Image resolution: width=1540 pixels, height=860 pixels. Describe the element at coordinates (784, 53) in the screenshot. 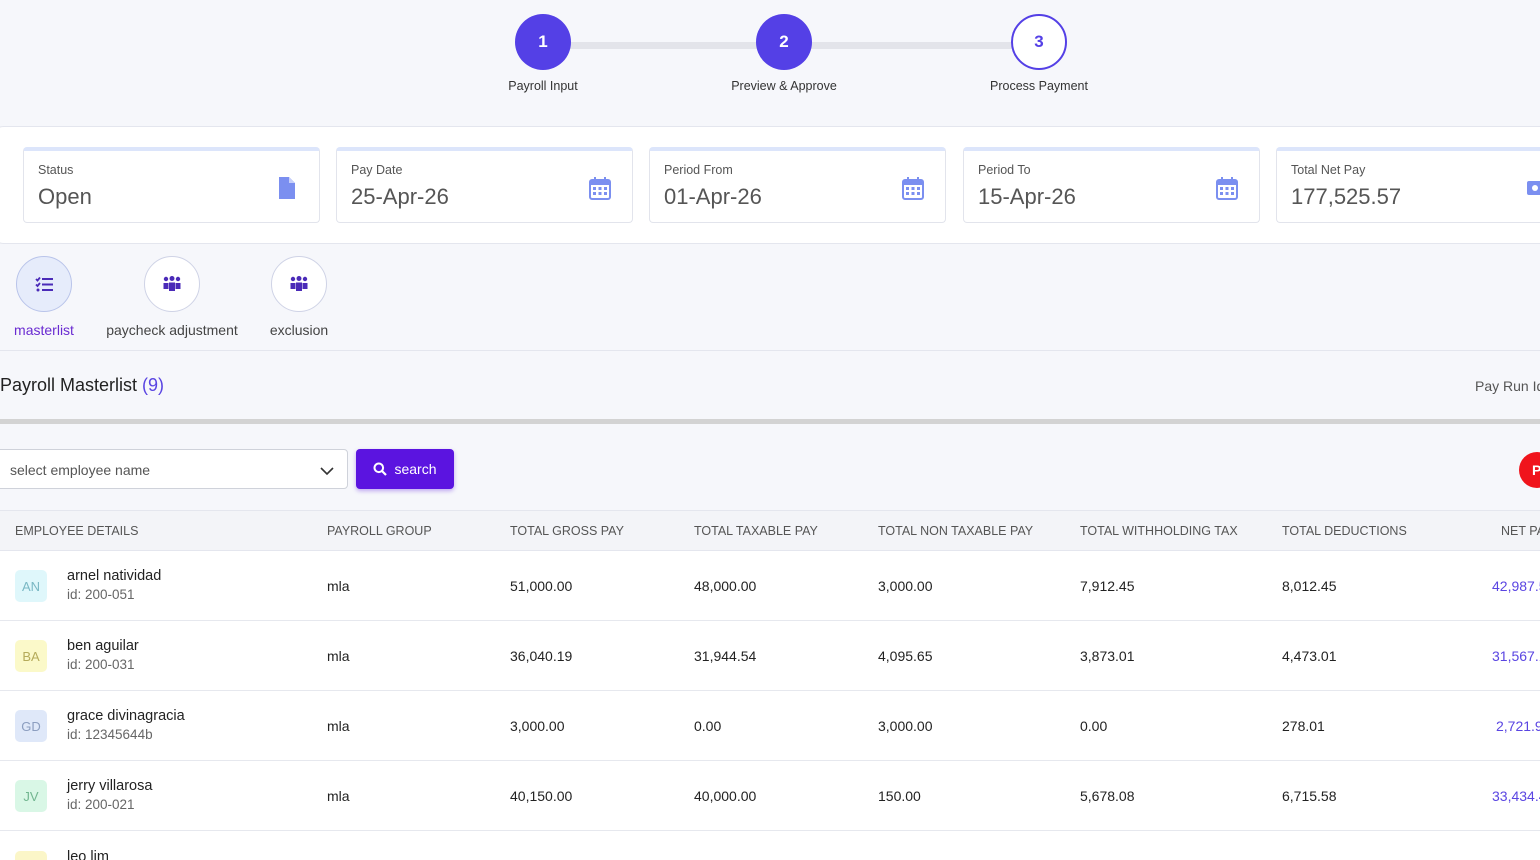

I see `step-preview-approve: 2 Preview & Approve` at that location.